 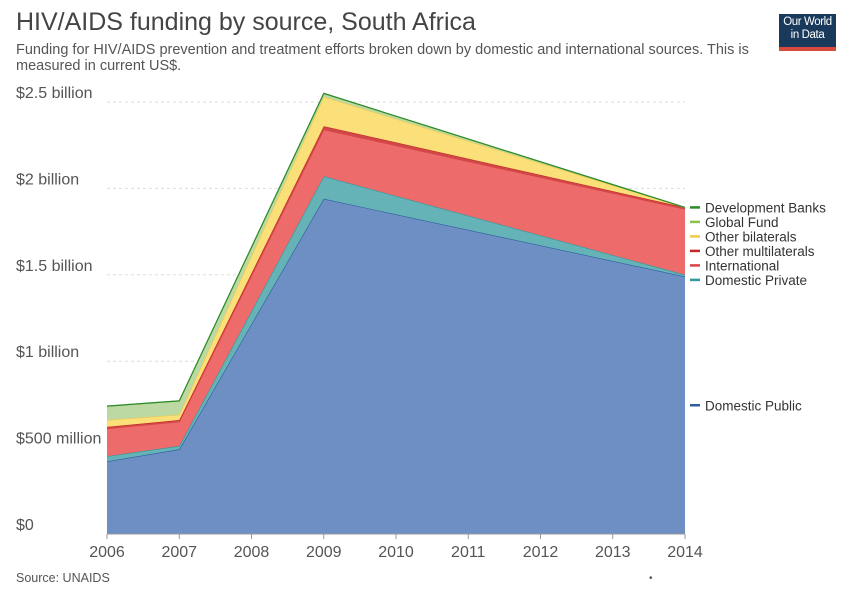 I want to click on legend-label-domestic-public: Domestic Public, so click(x=753, y=405).